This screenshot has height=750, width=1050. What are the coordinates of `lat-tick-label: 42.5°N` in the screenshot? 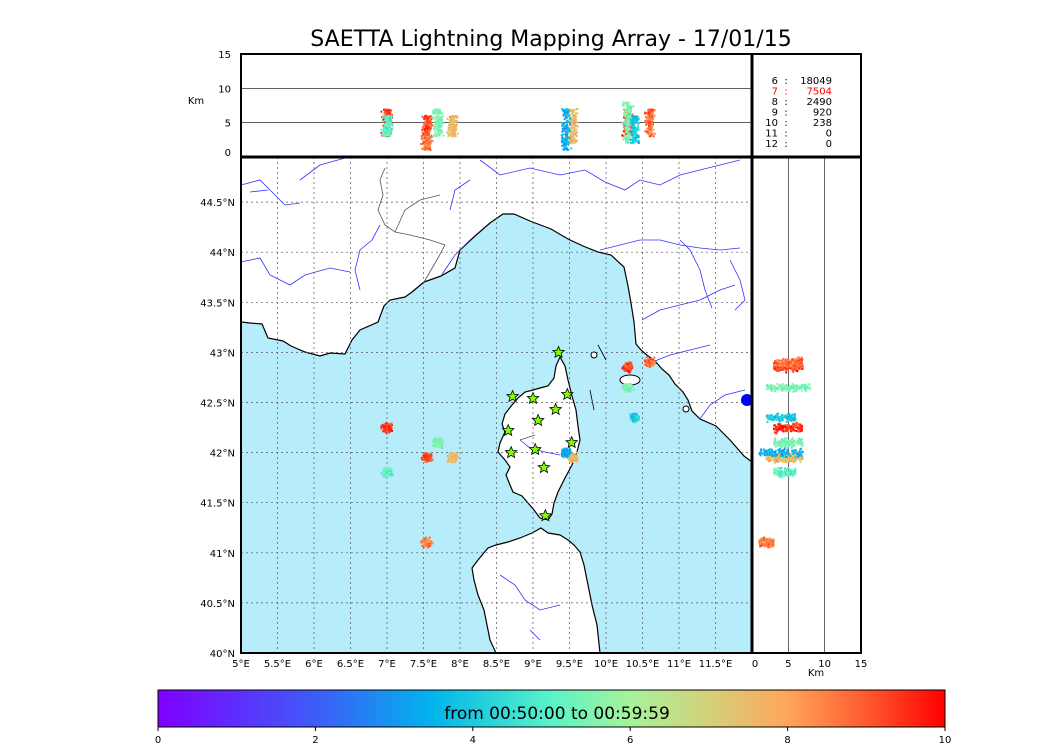 It's located at (217, 403).